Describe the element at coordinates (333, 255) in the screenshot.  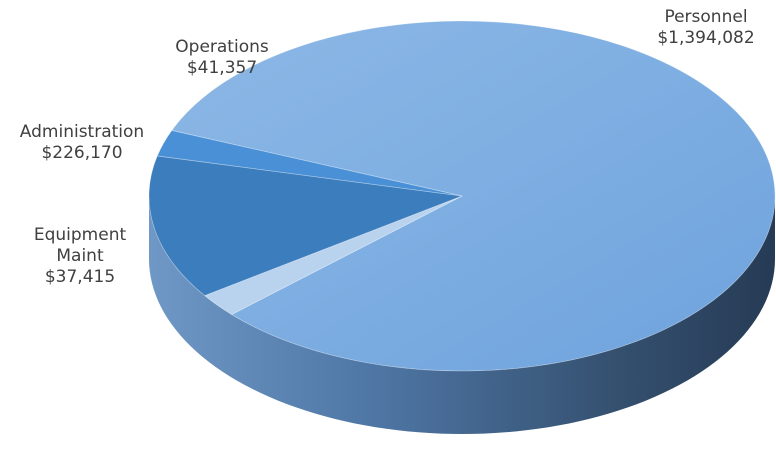
I see `pie-slice-equipment-maint` at that location.